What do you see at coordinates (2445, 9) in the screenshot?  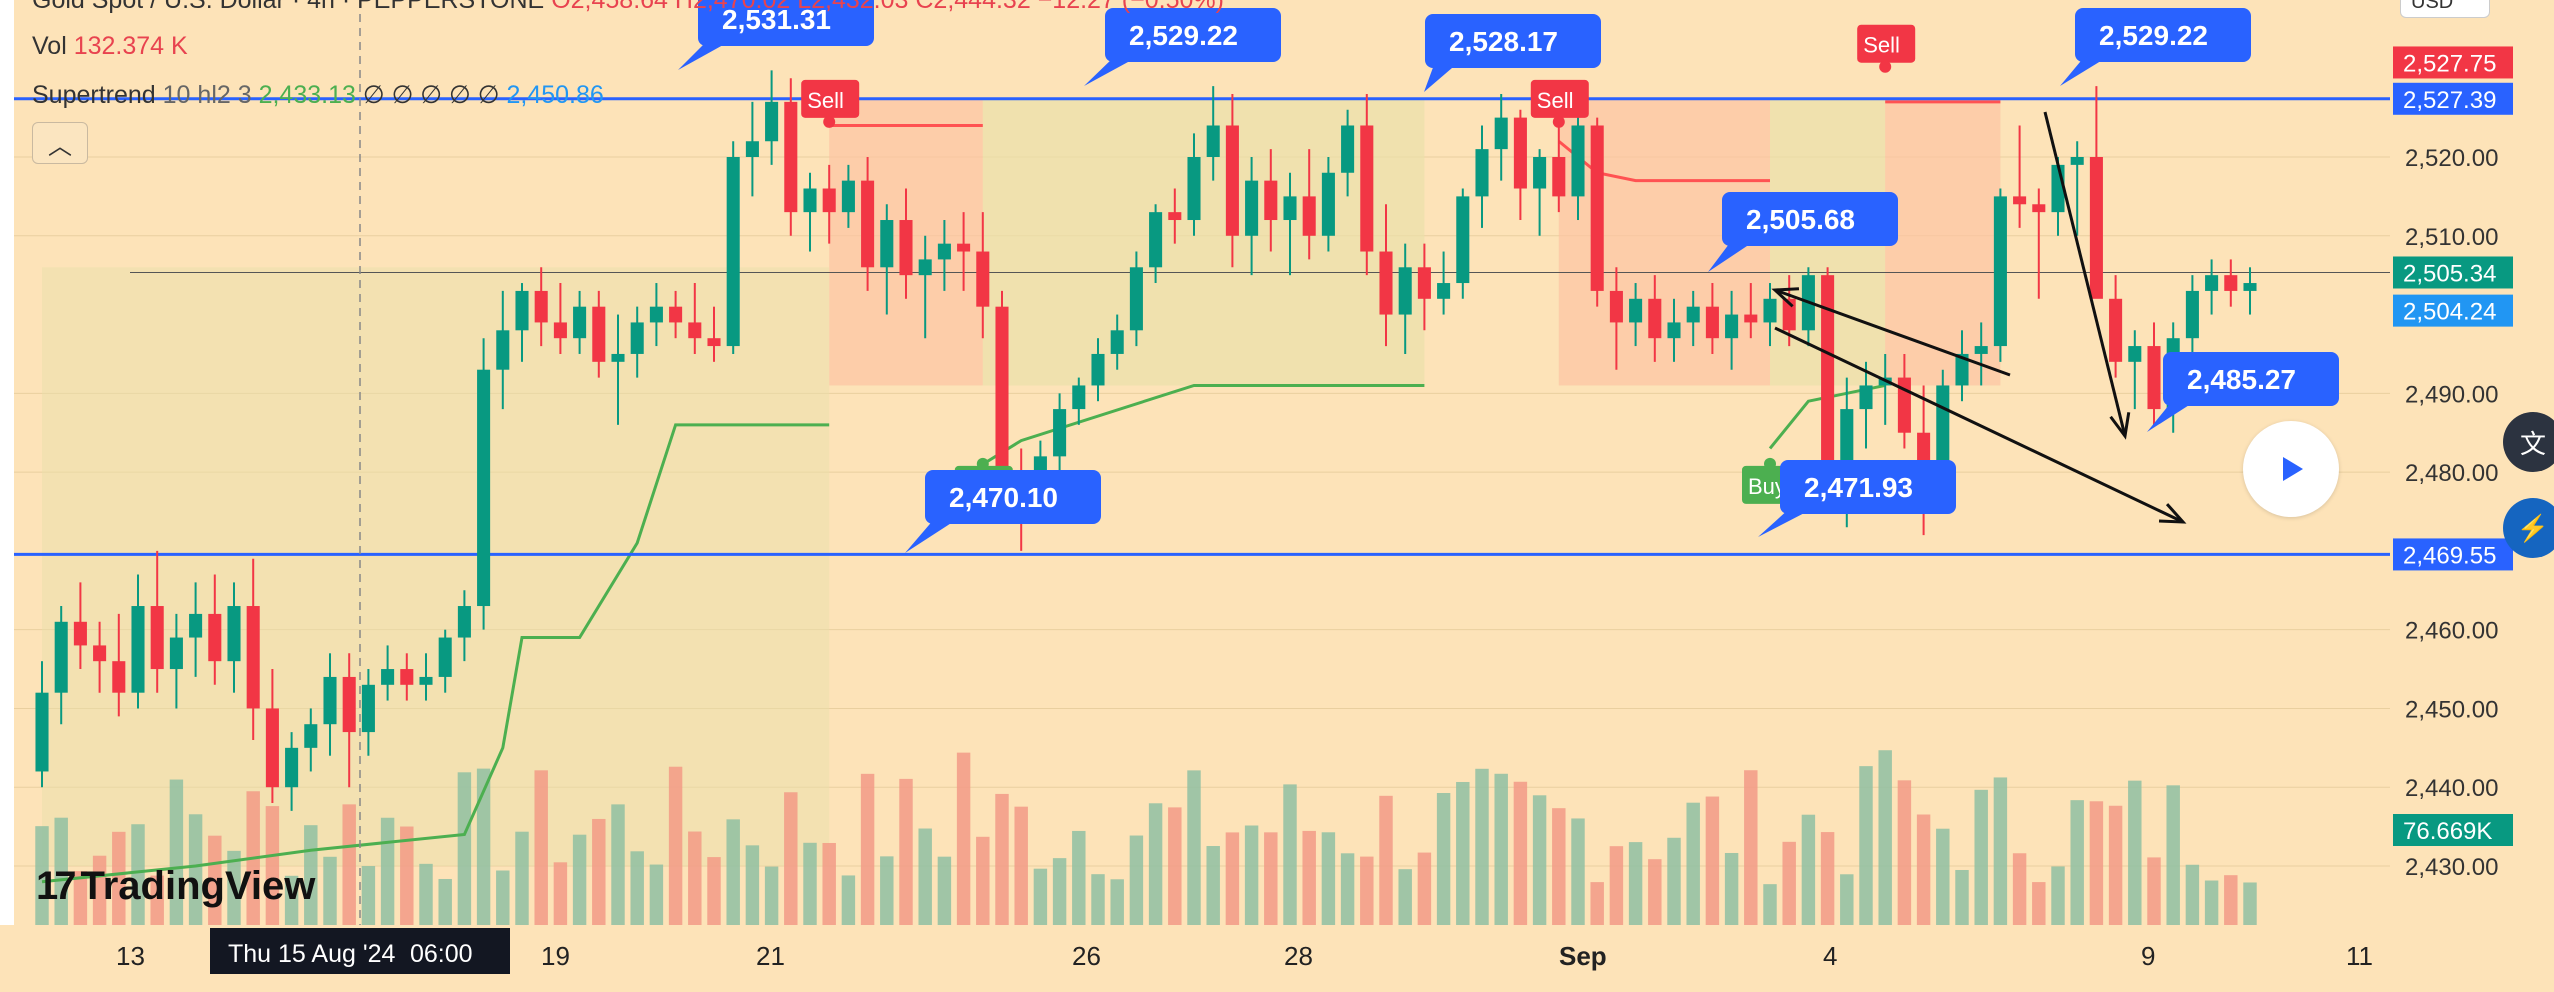 I see `currency-selector: USD` at bounding box center [2445, 9].